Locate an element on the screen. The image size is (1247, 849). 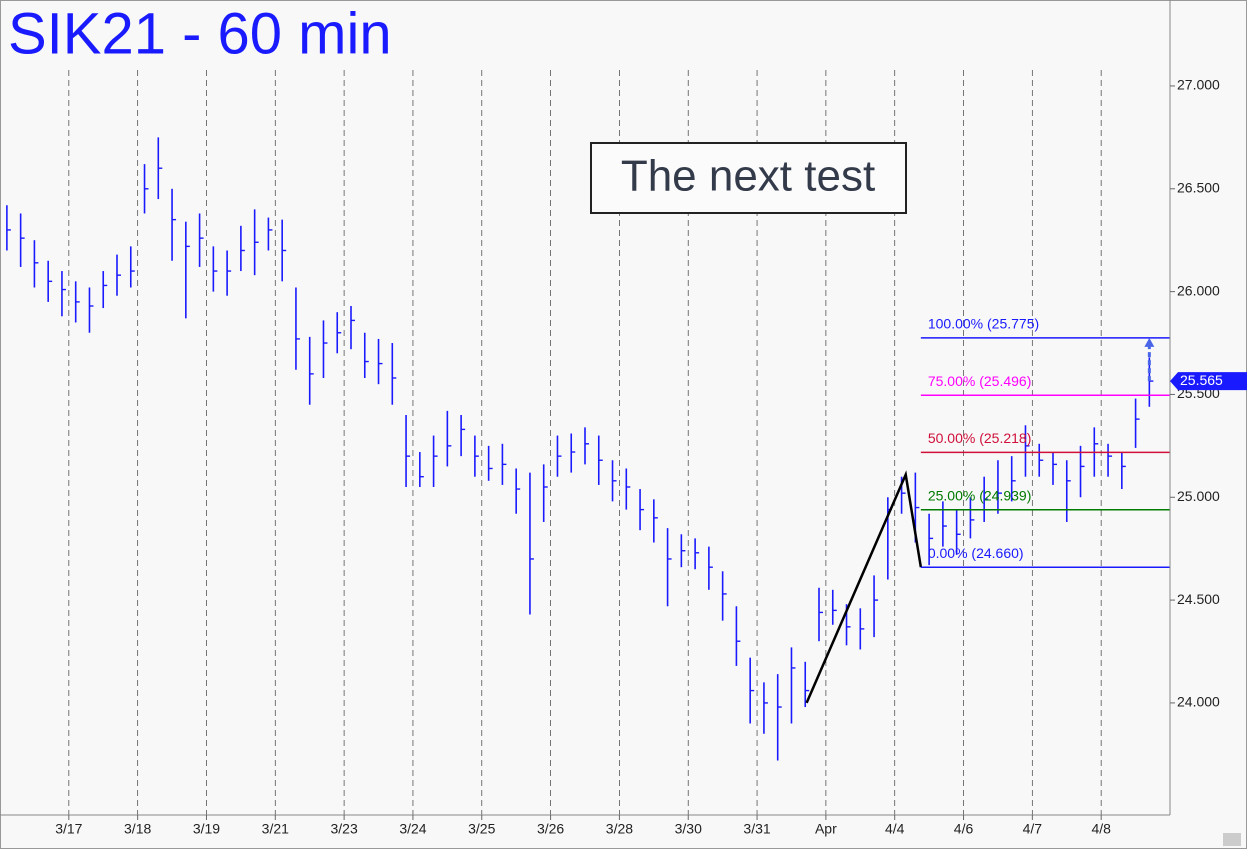
x-tick-label: 4/4 is located at coordinates (895, 829).